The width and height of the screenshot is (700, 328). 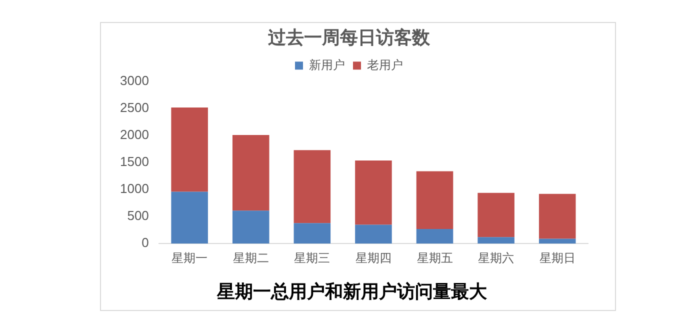 What do you see at coordinates (312, 258) in the screenshot?
I see `x-tick-label: 星期三` at bounding box center [312, 258].